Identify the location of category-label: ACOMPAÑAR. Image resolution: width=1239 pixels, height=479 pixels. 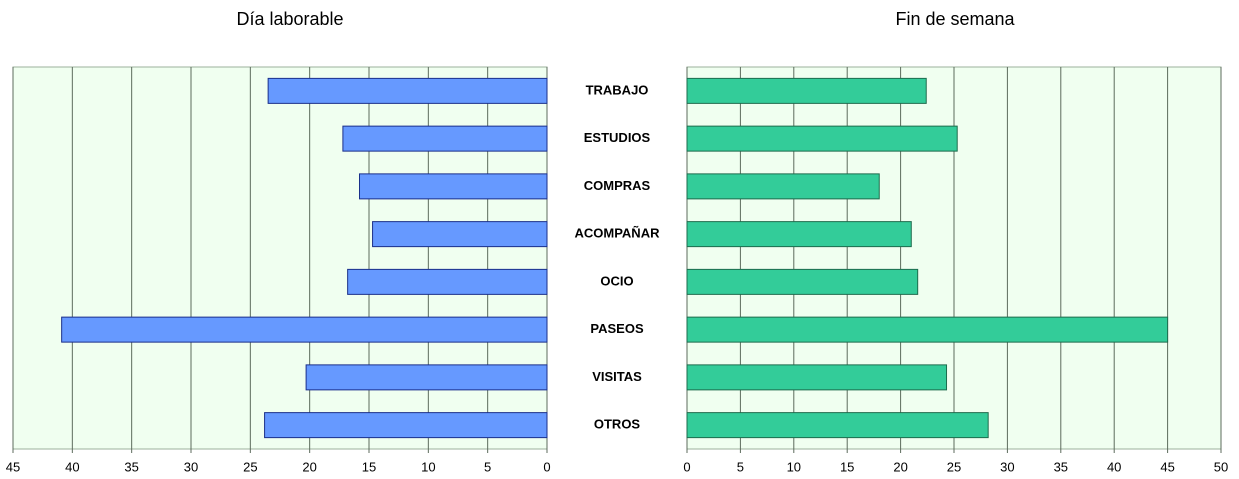
(618, 233).